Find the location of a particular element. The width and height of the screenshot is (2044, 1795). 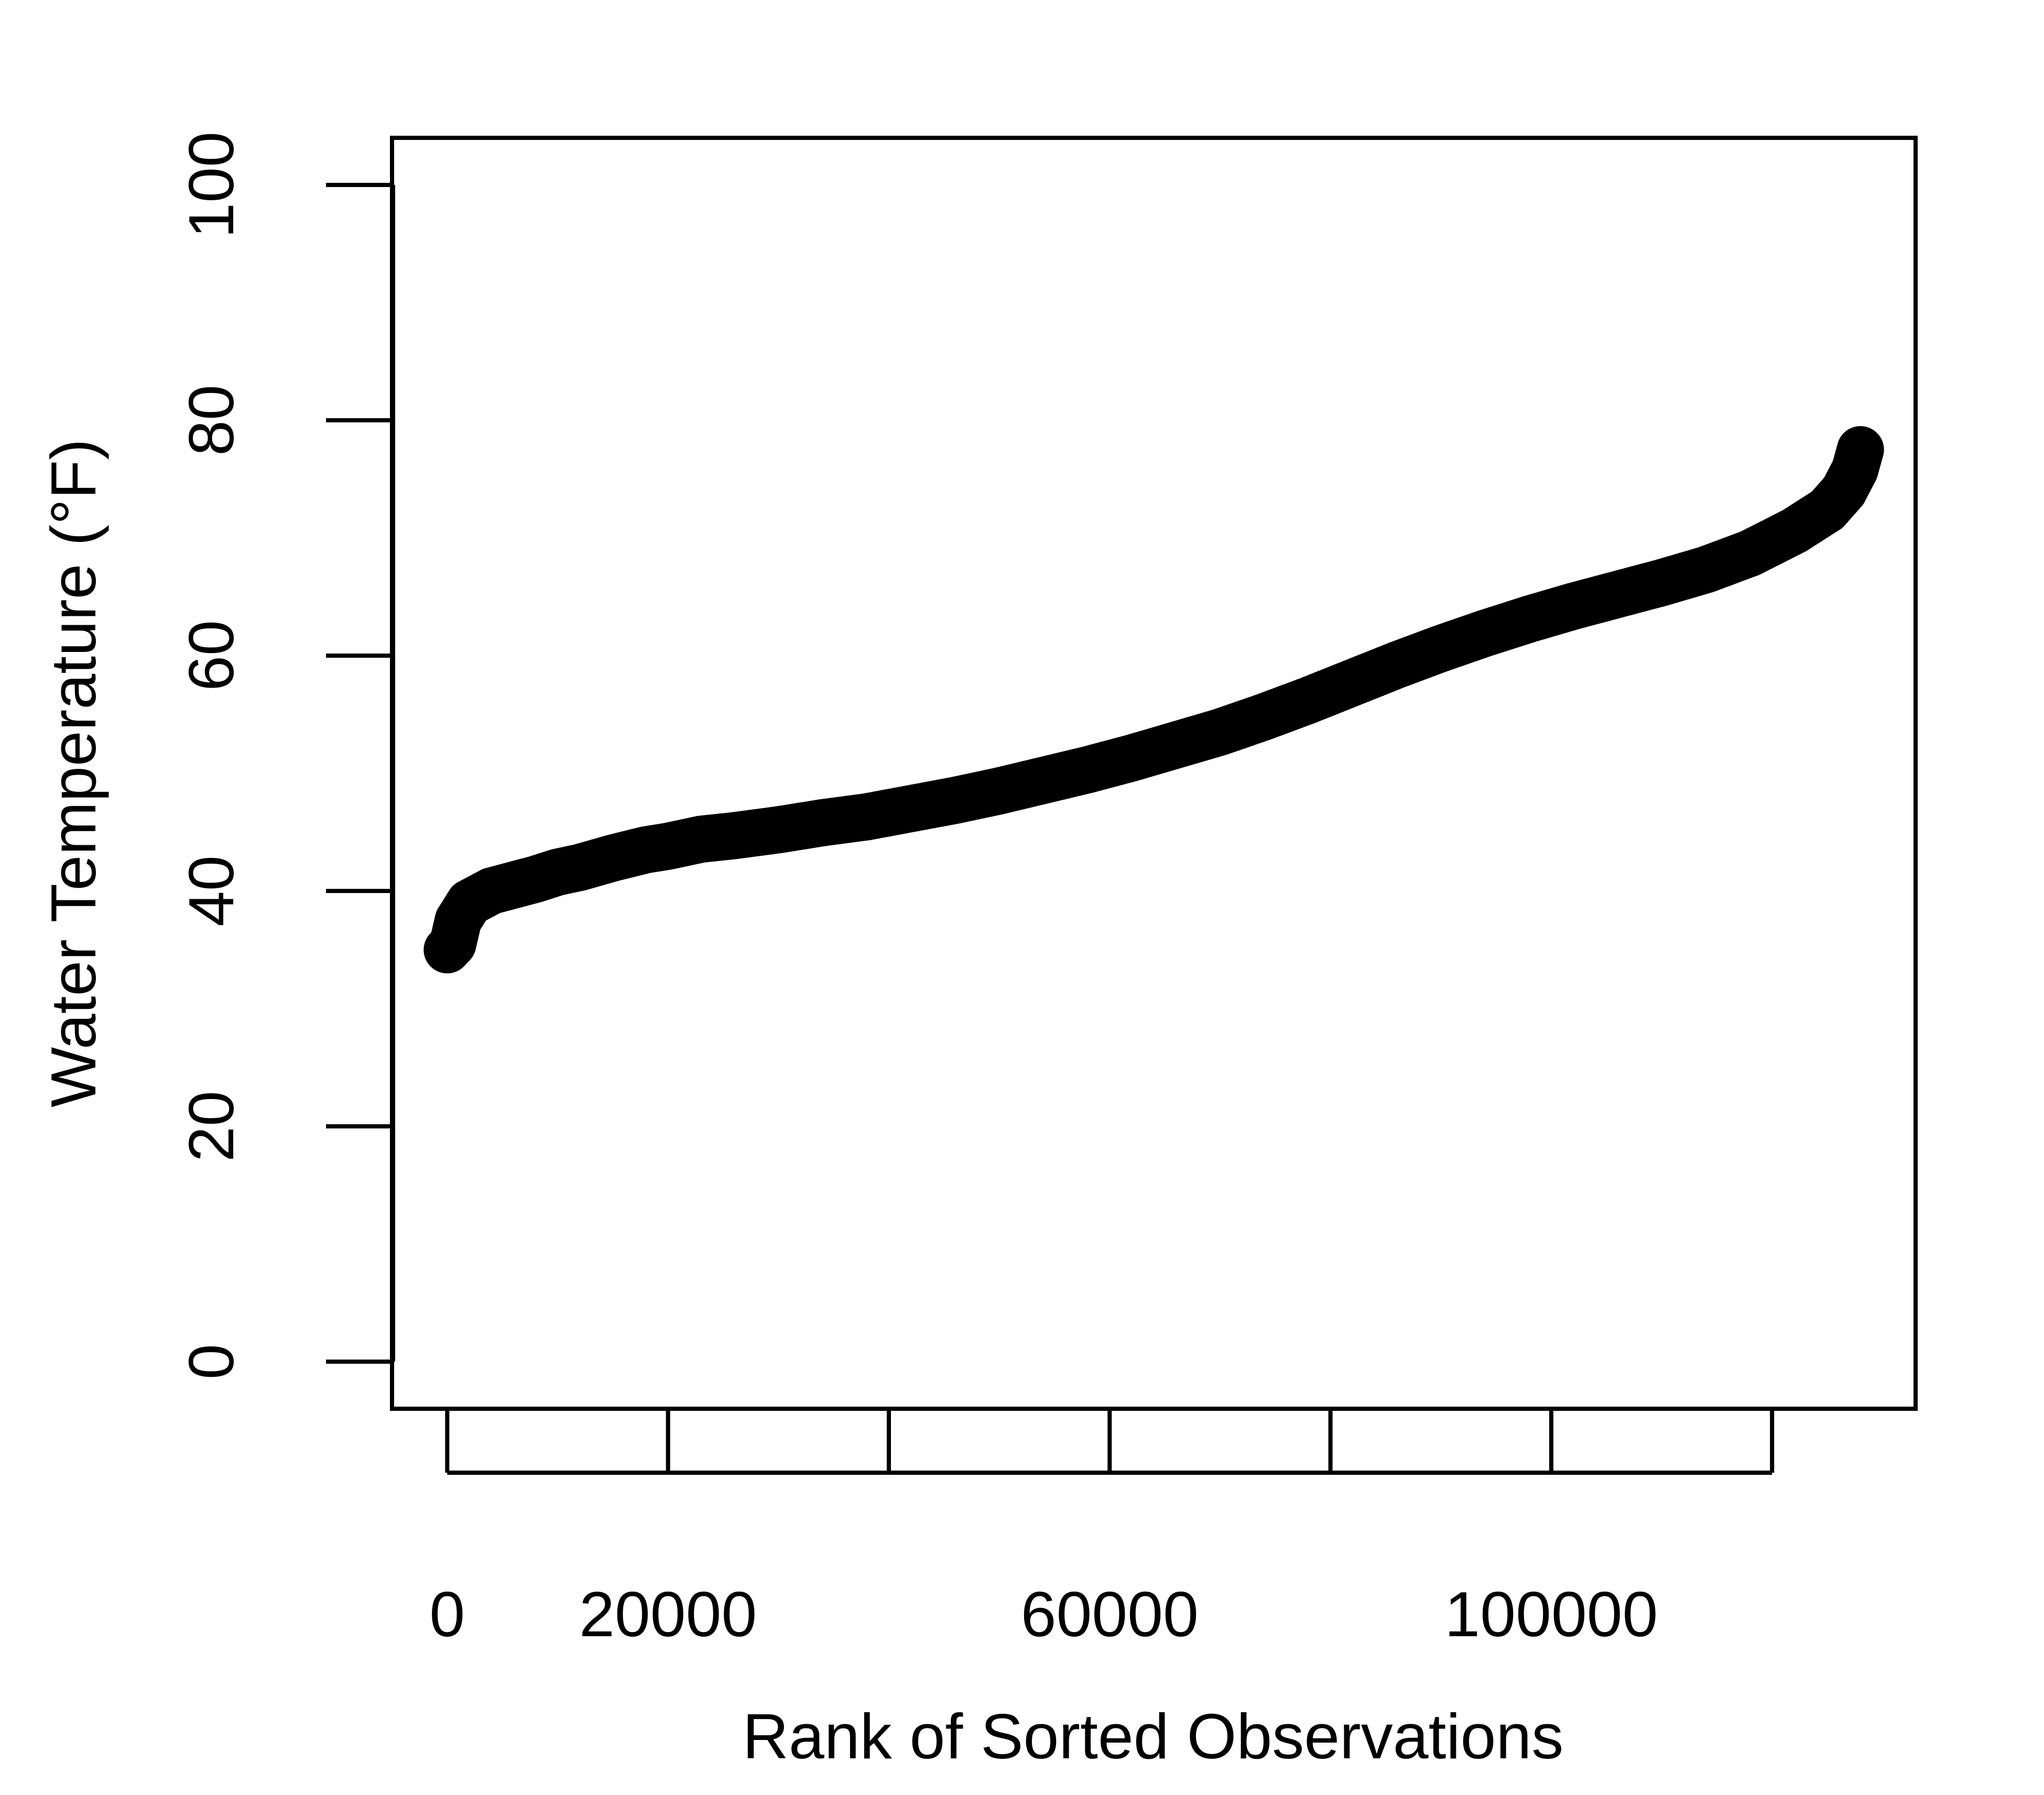

y-tick-label: 20 is located at coordinates (211, 1126).